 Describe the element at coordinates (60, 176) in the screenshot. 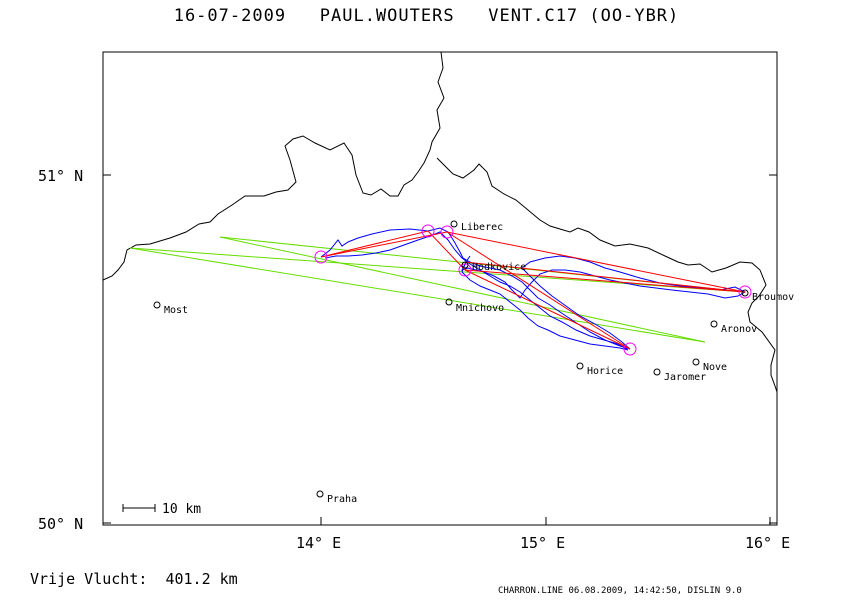

I see `lat-label-51: 51° N` at that location.